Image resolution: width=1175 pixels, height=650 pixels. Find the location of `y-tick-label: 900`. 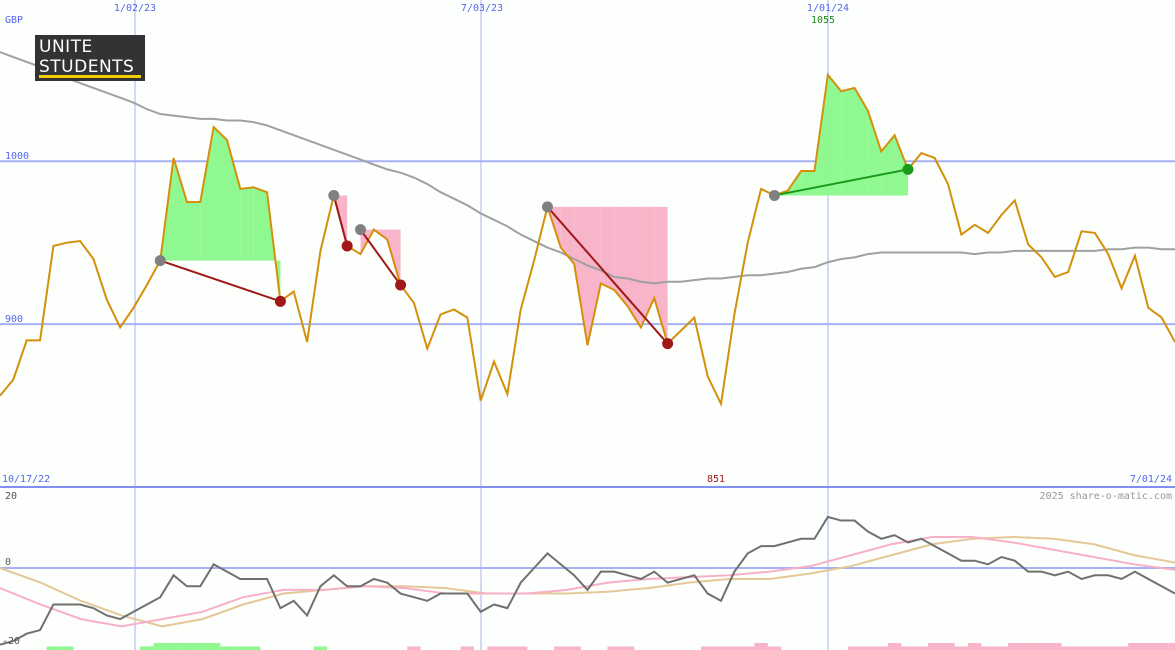

y-tick-label: 900 is located at coordinates (14, 319).